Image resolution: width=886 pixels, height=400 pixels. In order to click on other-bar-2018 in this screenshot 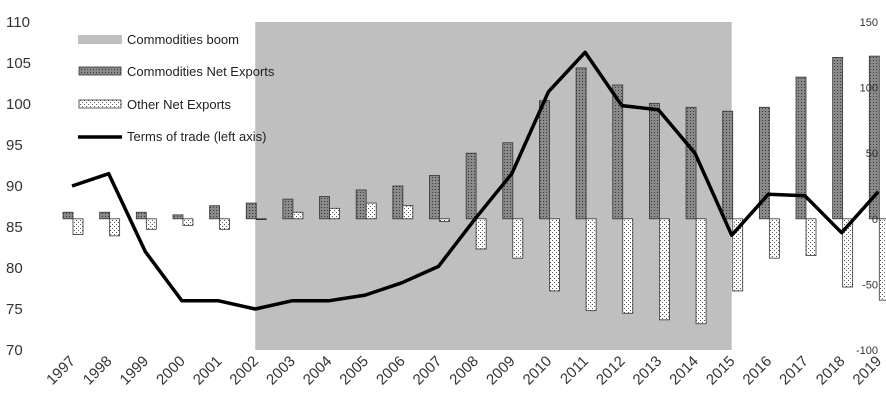, I will do `click(848, 253)`.